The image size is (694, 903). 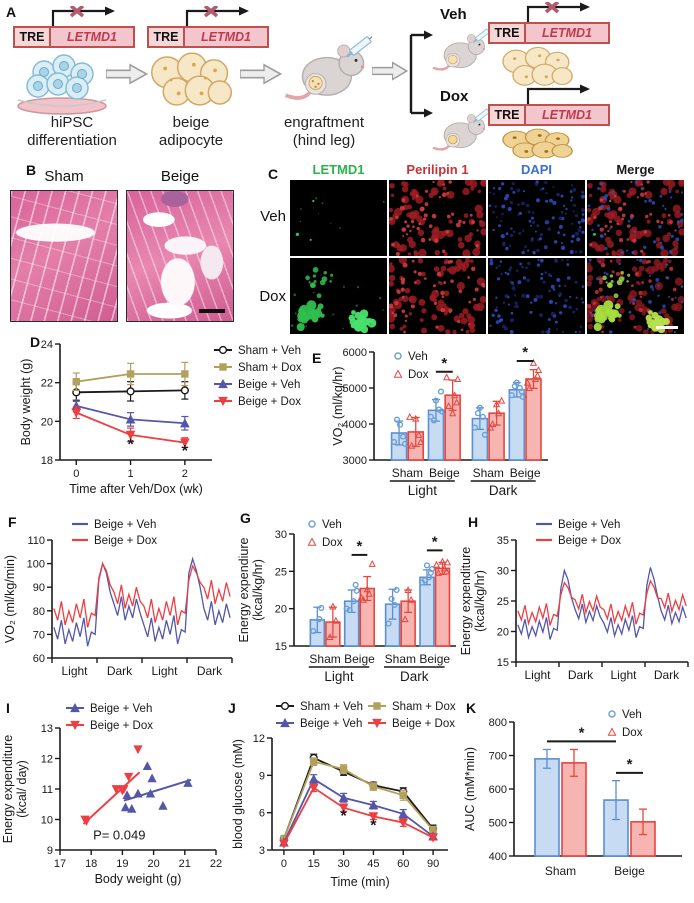 What do you see at coordinates (136, 489) in the screenshot?
I see `svg-text: Time after Veh/Dox (wk)` at bounding box center [136, 489].